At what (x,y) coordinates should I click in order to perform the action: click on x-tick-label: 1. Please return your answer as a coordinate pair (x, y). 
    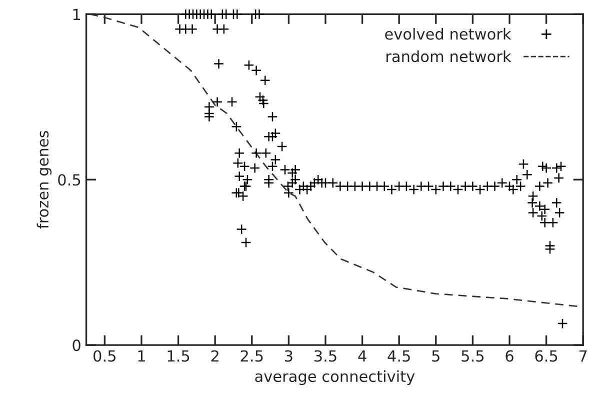
    Looking at the image, I should click on (141, 356).